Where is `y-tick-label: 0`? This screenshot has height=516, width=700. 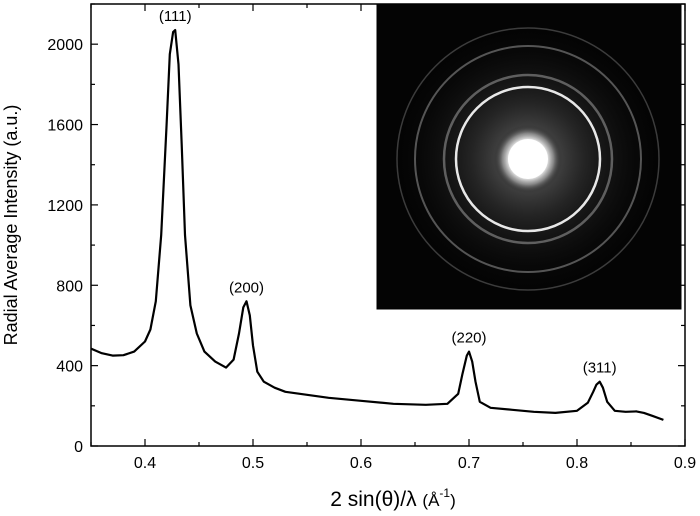
y-tick-label: 0 is located at coordinates (78, 447).